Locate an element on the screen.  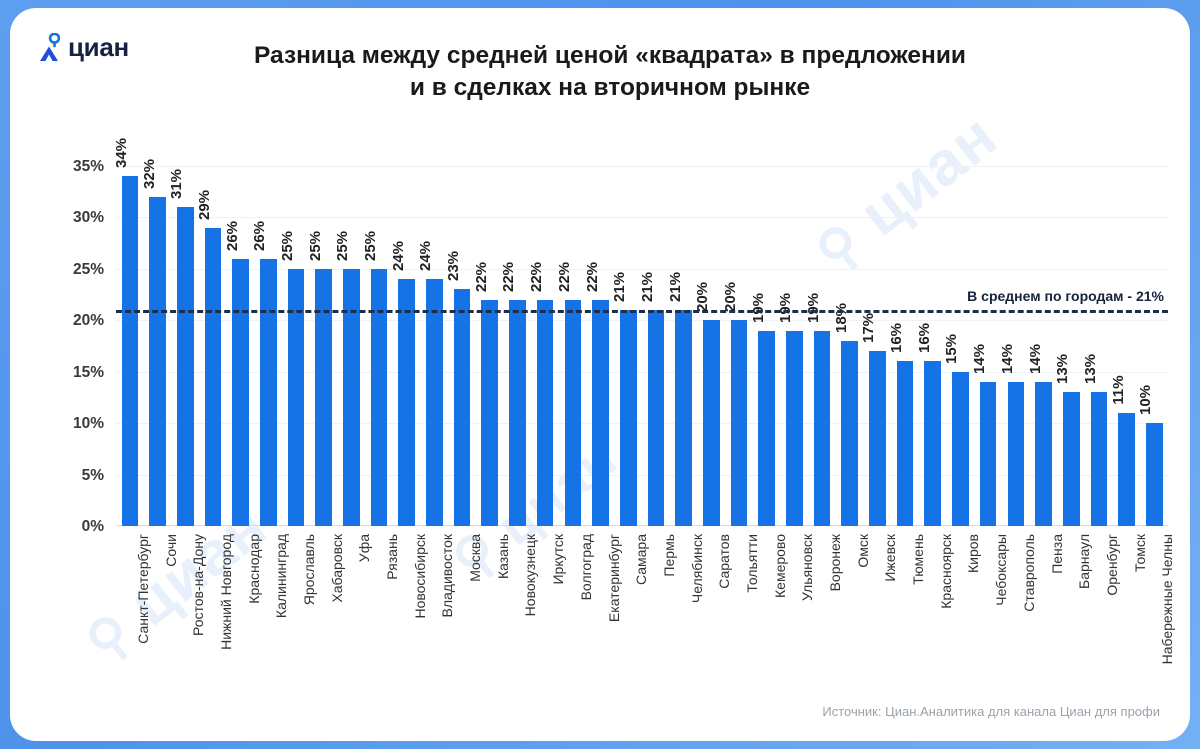
bar-slot: 15% is located at coordinates (959, 346).